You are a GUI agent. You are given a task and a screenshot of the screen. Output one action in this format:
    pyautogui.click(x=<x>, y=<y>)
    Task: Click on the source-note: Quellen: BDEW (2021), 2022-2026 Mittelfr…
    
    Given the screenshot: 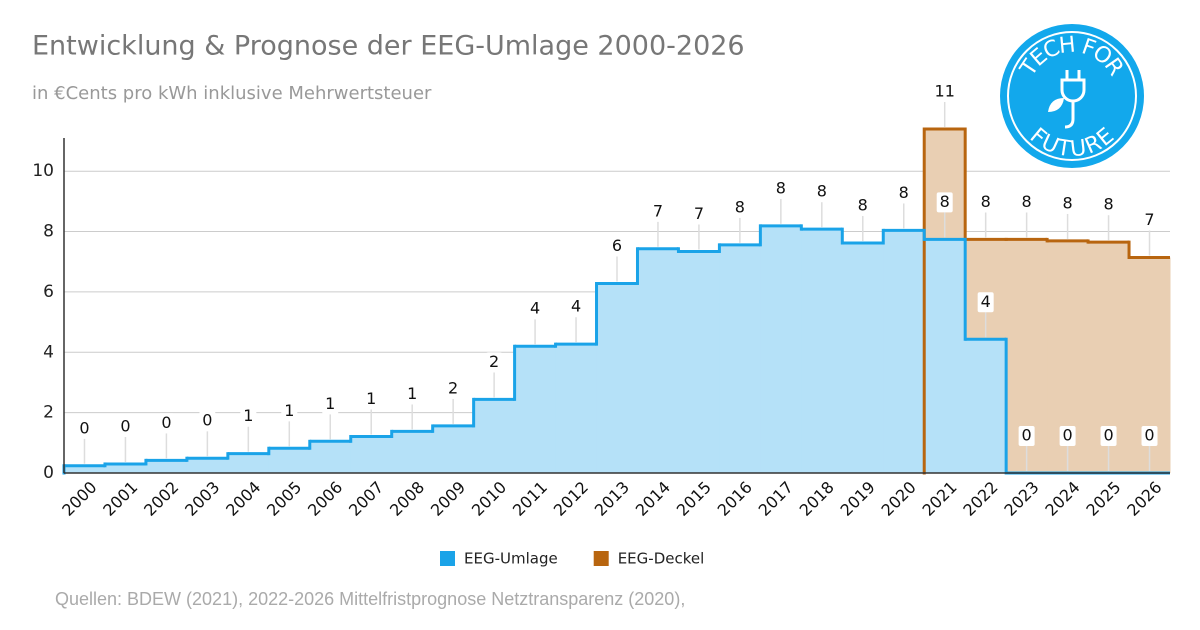 What is the action you would take?
    pyautogui.click(x=370, y=599)
    